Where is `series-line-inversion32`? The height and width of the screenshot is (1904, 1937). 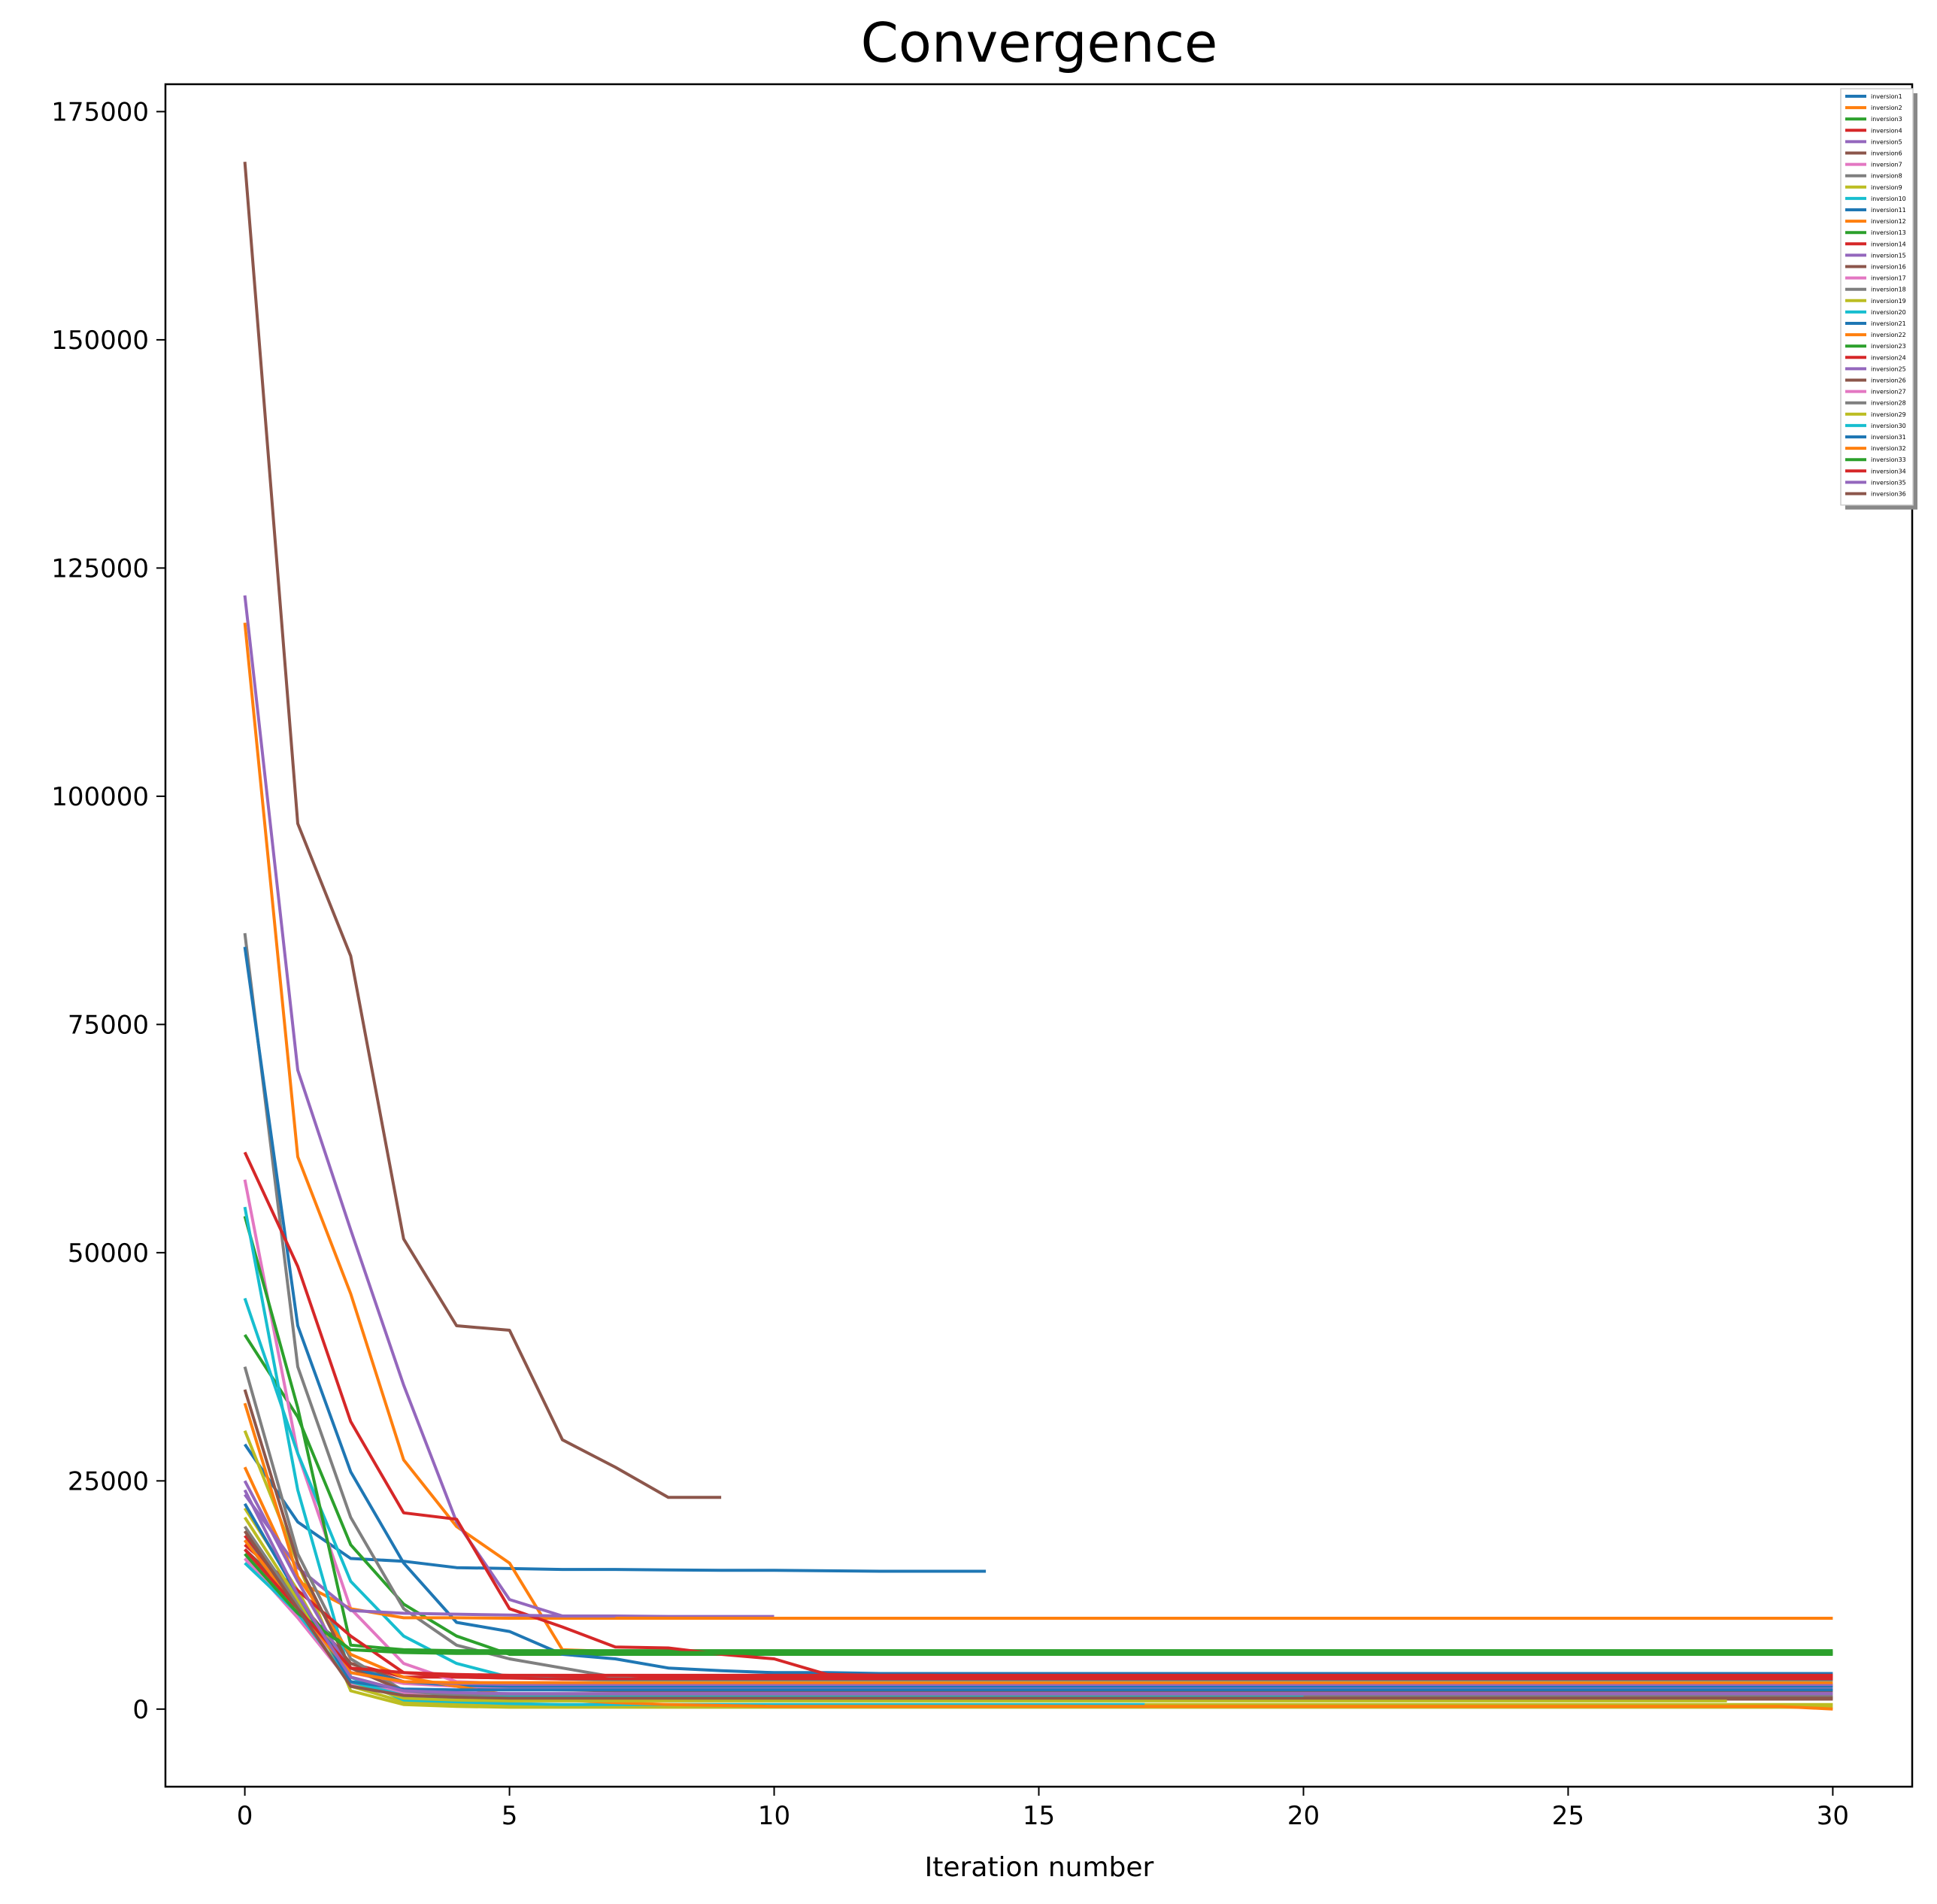
series-line-inversion32 is located at coordinates (1038, 1611).